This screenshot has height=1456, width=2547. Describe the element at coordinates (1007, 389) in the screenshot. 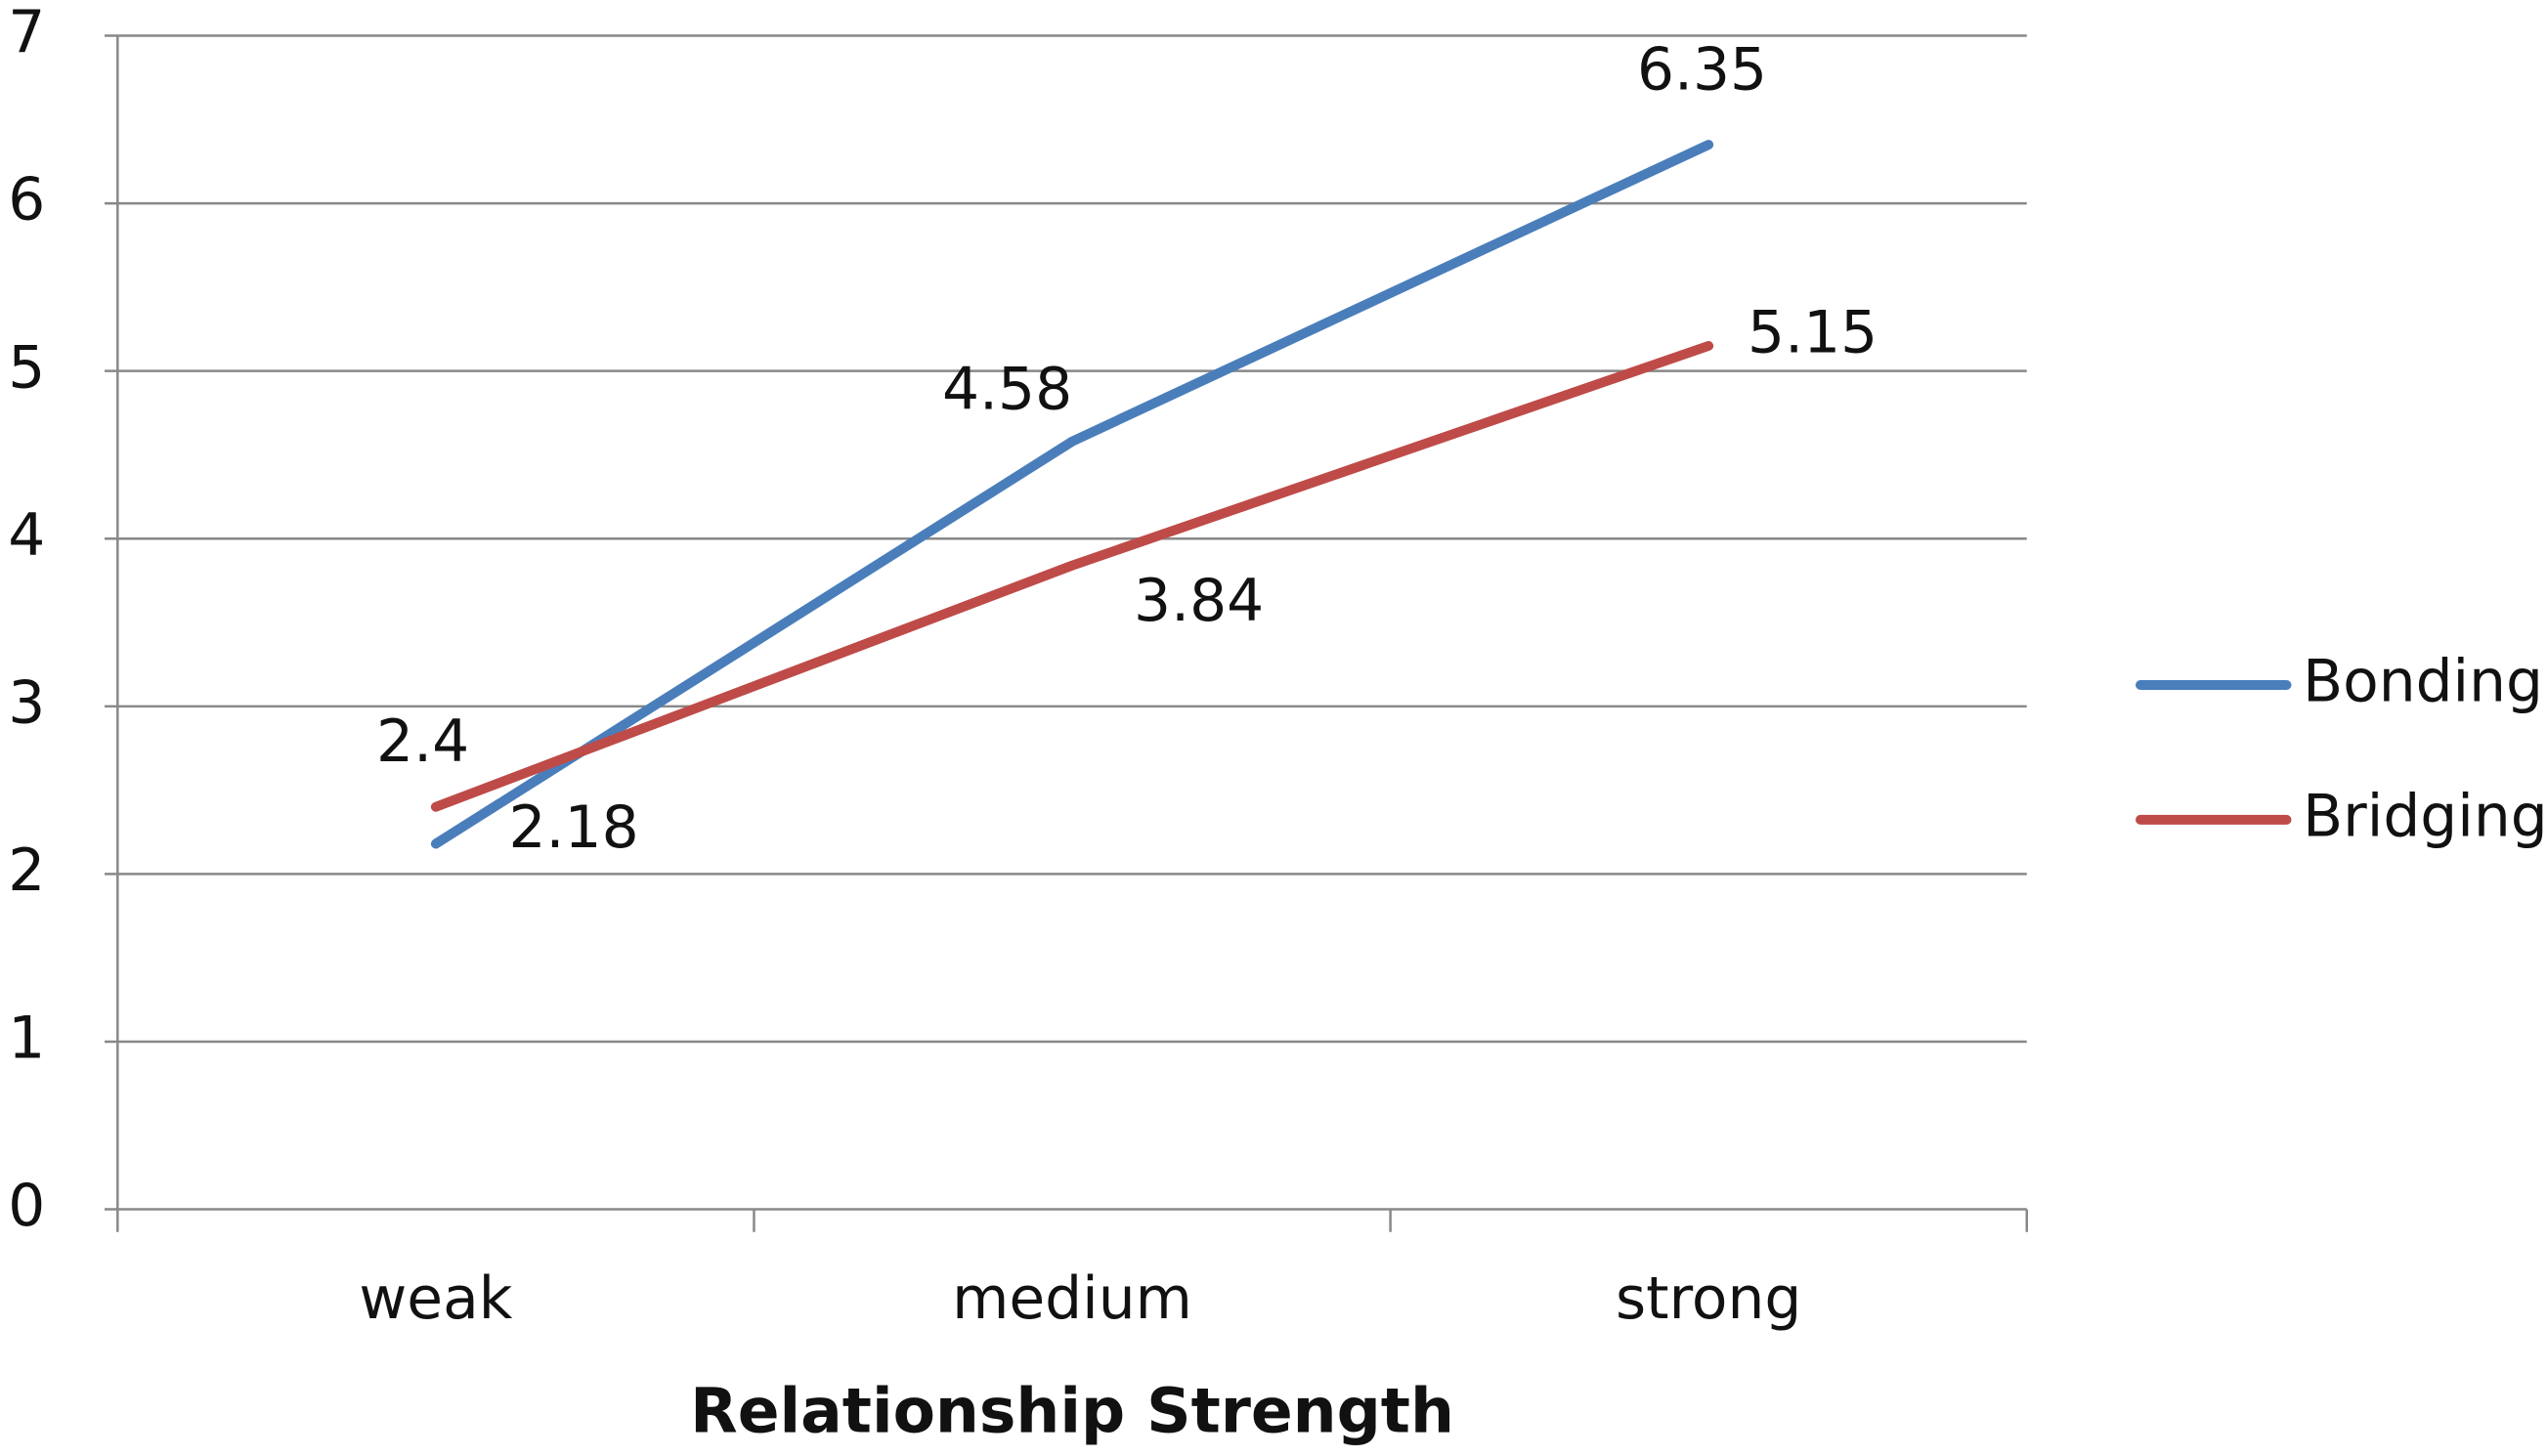

I see `data-label: 4.58` at that location.